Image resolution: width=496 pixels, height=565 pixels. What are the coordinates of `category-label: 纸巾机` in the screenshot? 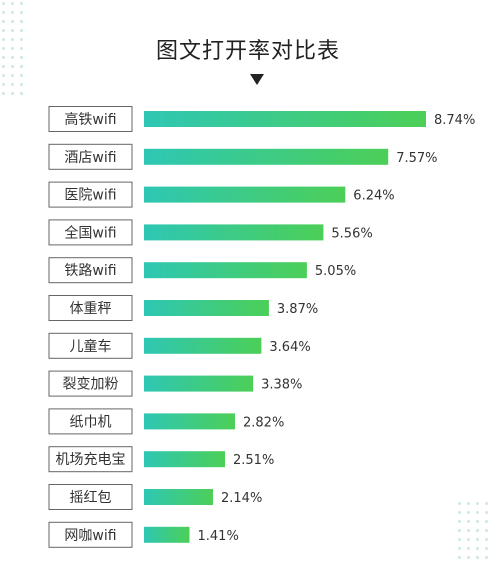 It's located at (91, 422).